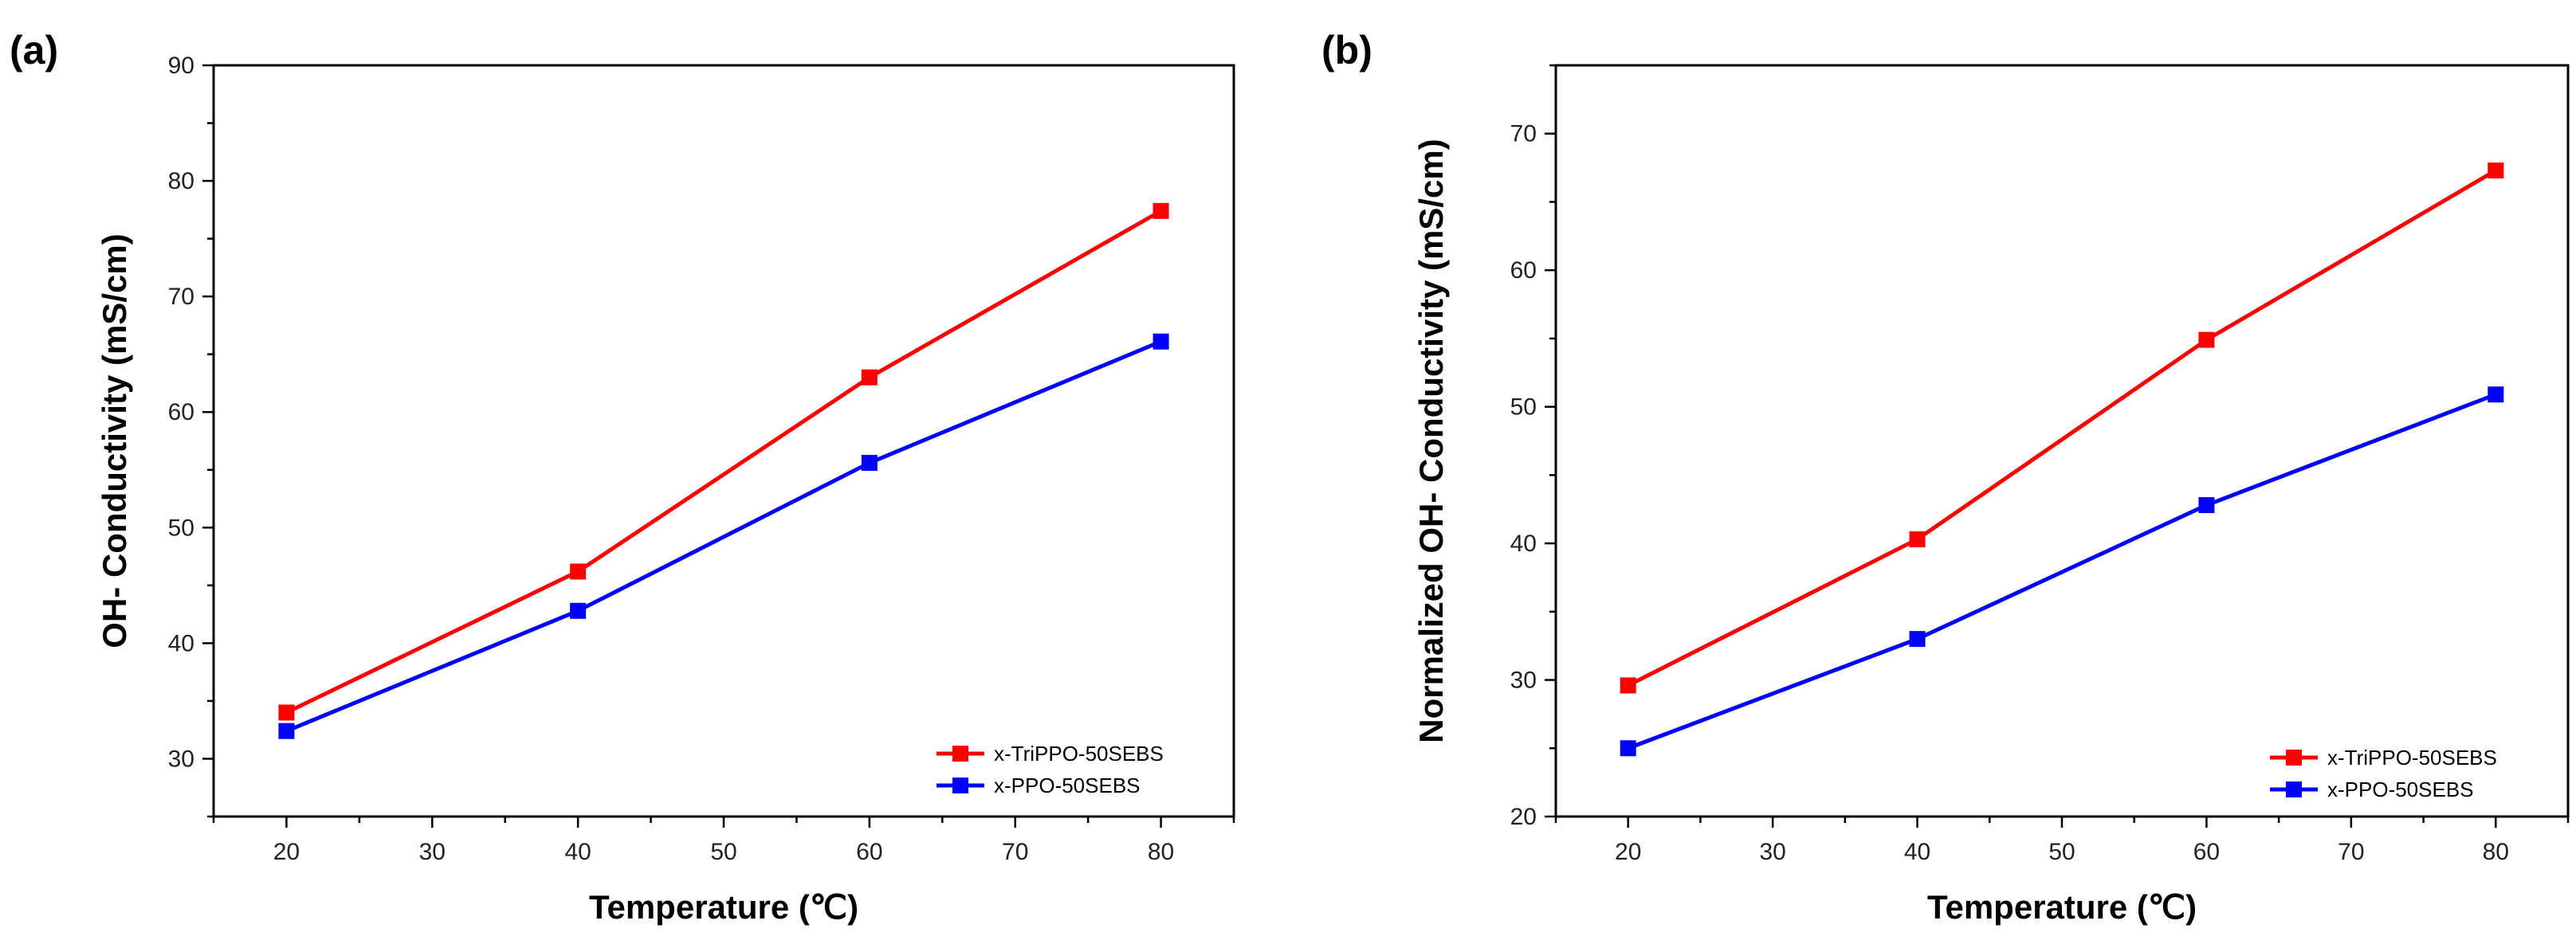 Image resolution: width=2576 pixels, height=944 pixels. I want to click on y-tick-label: 20, so click(1523, 817).